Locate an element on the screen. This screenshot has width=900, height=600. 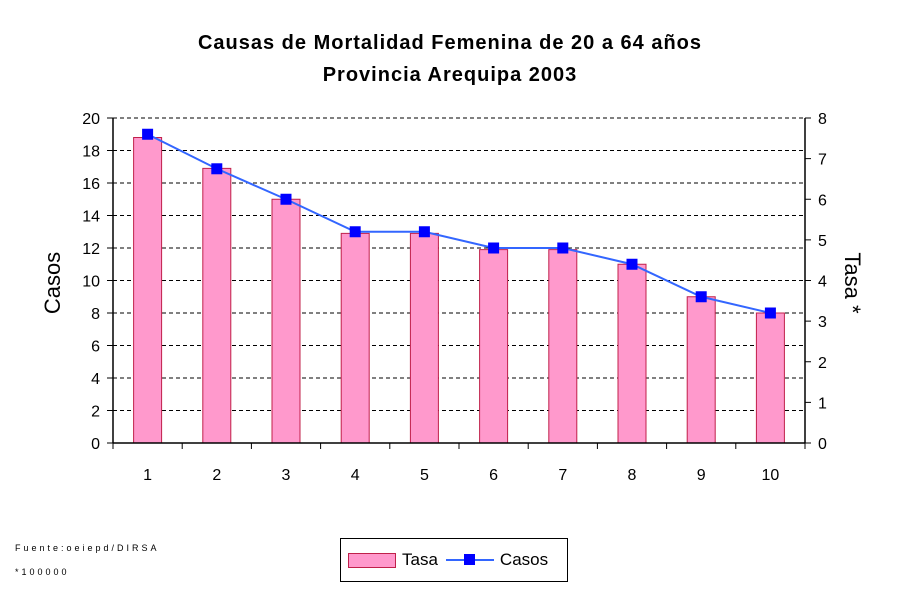
y2-tick-label: 0 is located at coordinates (822, 444).